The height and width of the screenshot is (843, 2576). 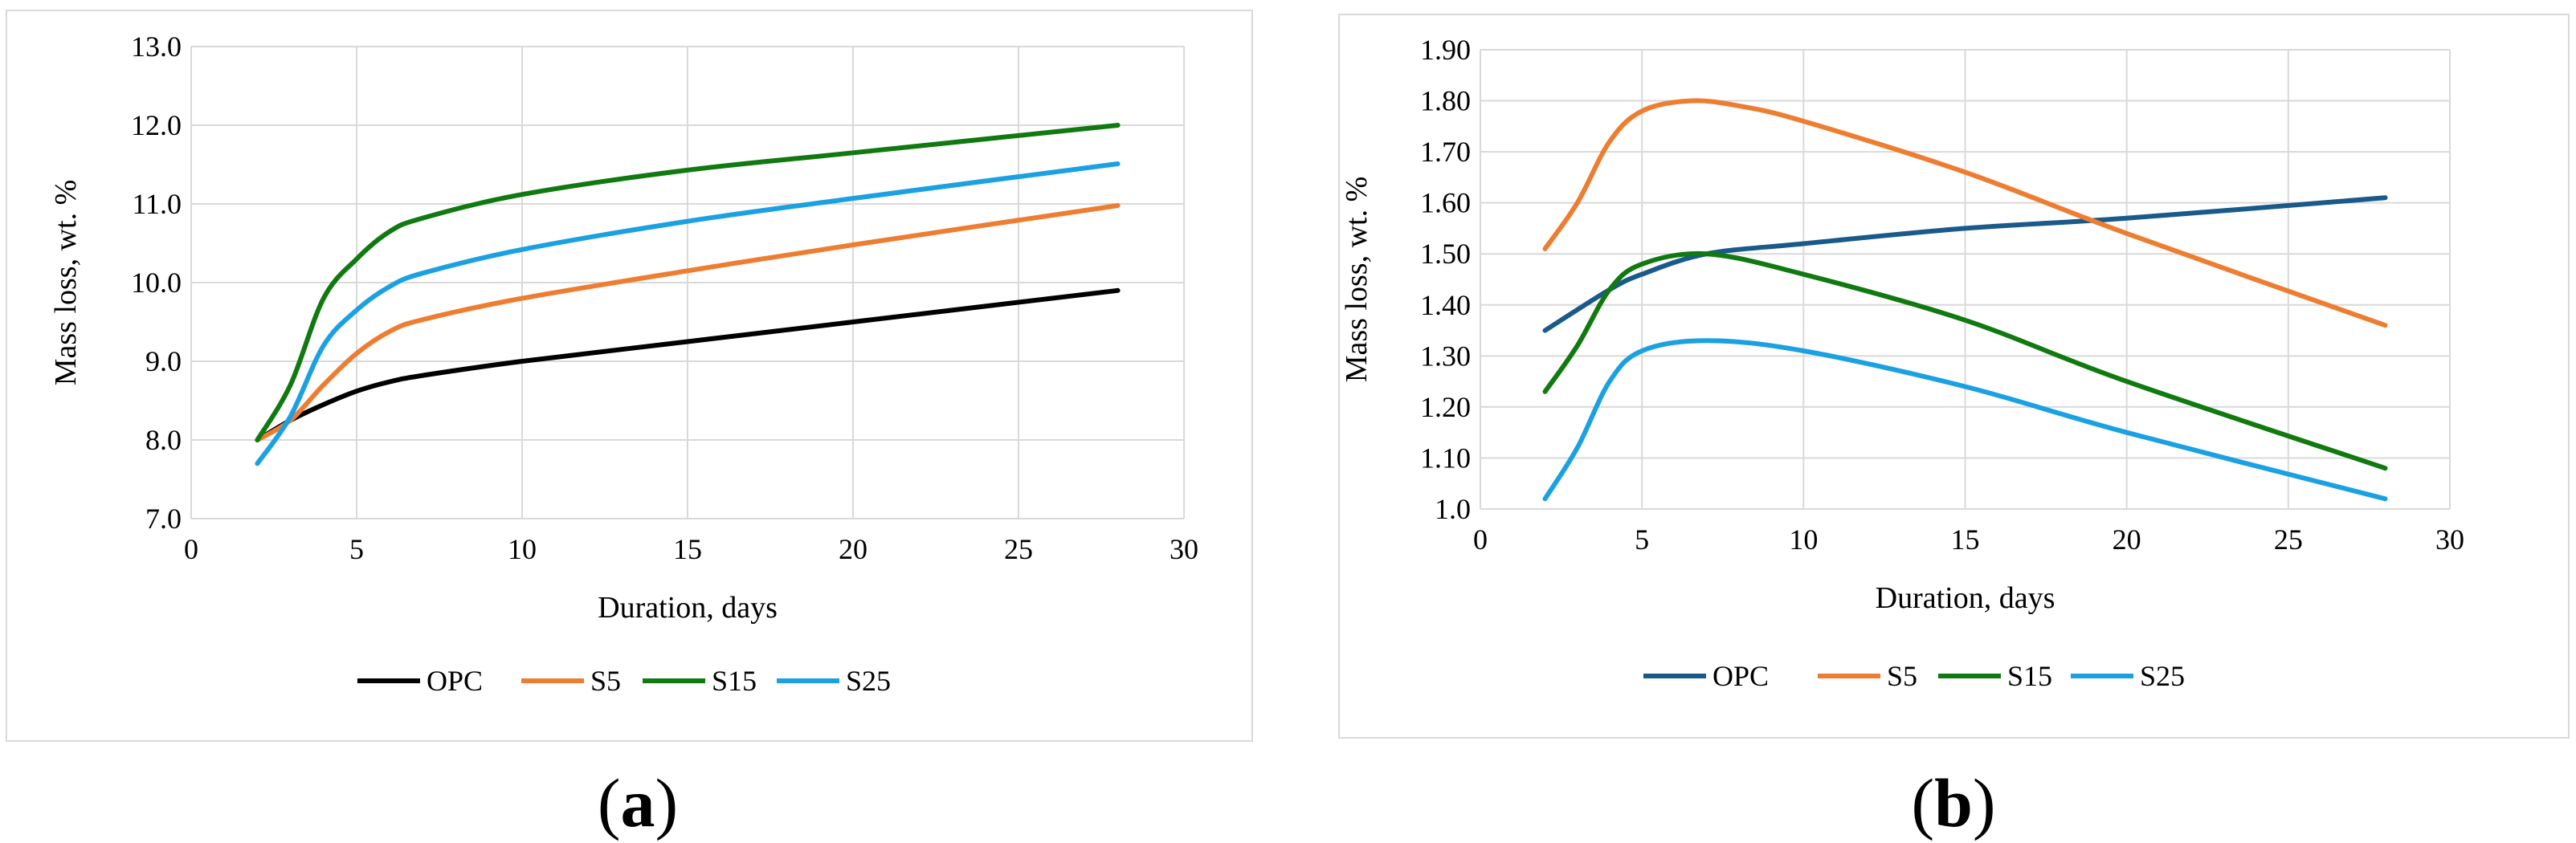 I want to click on y-tick-label: 1.40, so click(x=1445, y=305).